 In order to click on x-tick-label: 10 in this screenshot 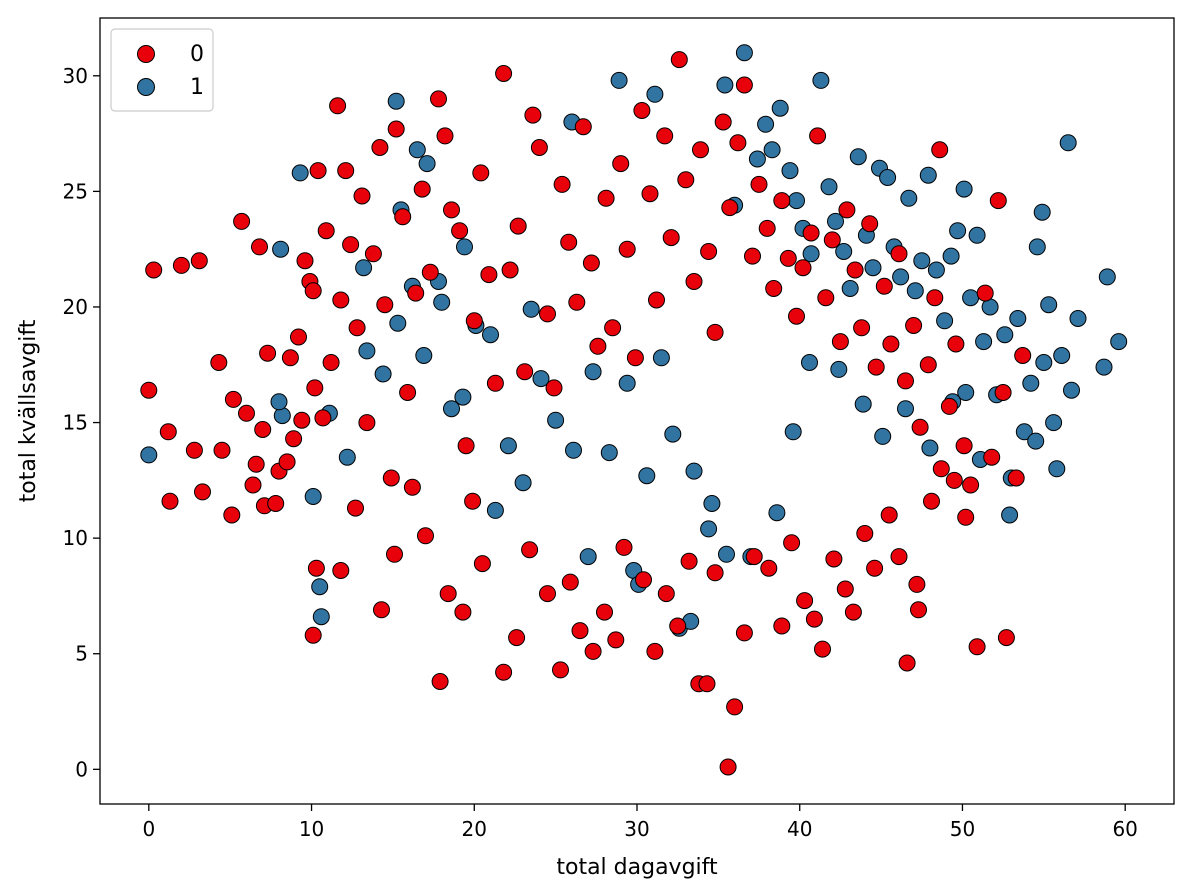, I will do `click(311, 829)`.